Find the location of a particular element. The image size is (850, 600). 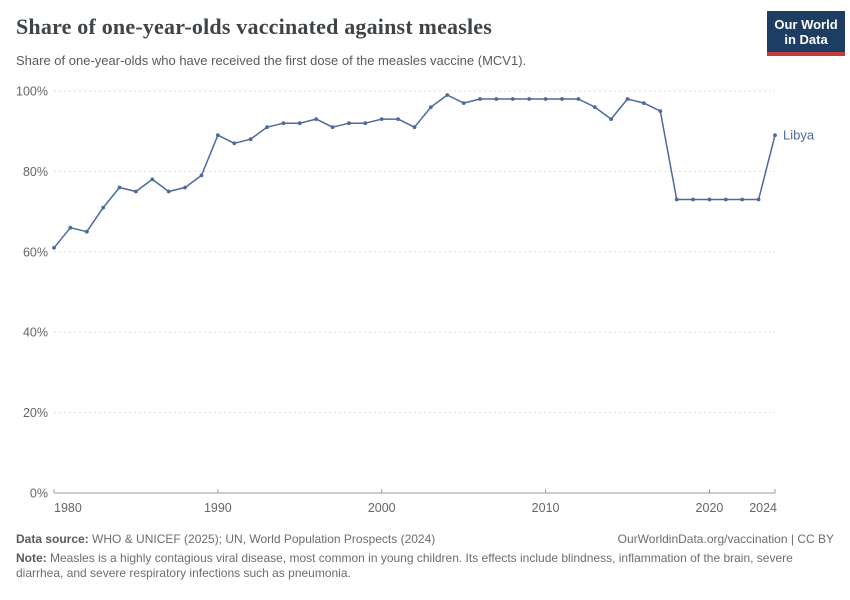

data-point-2011 is located at coordinates (562, 99).